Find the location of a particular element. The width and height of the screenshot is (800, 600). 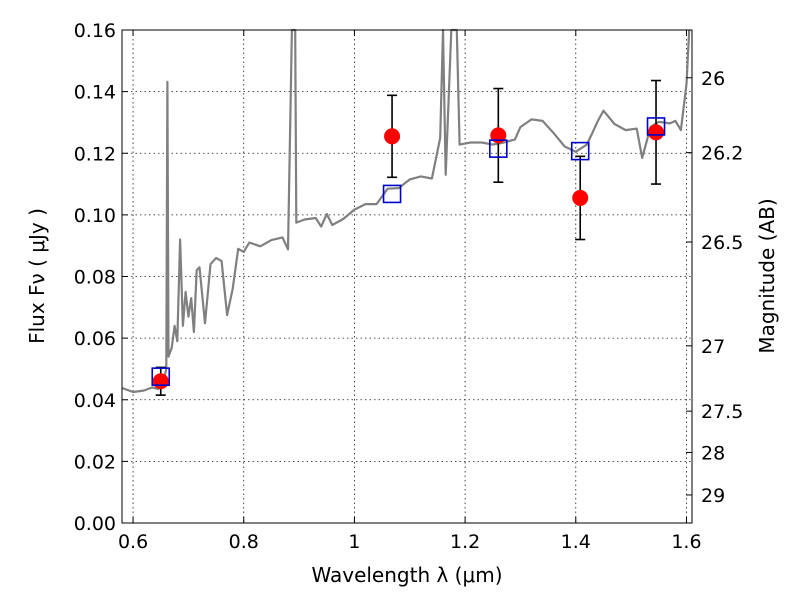

y-axis-label: Flux Fν ( μJy ) is located at coordinates (37, 276).